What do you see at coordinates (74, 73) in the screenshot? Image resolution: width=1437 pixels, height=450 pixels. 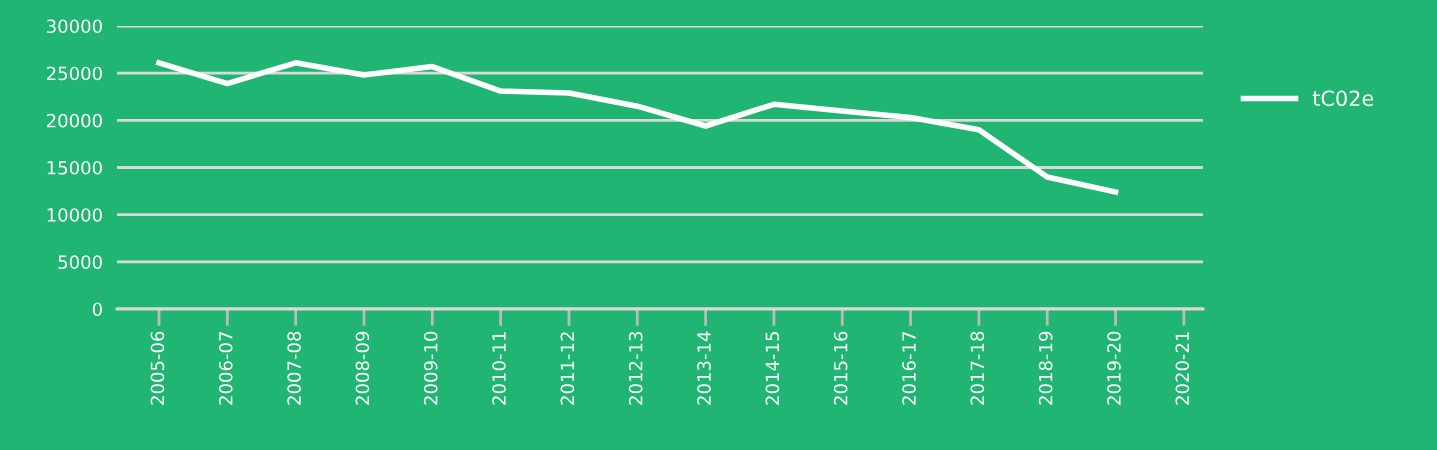 I see `y-tick-label: 25000` at bounding box center [74, 73].